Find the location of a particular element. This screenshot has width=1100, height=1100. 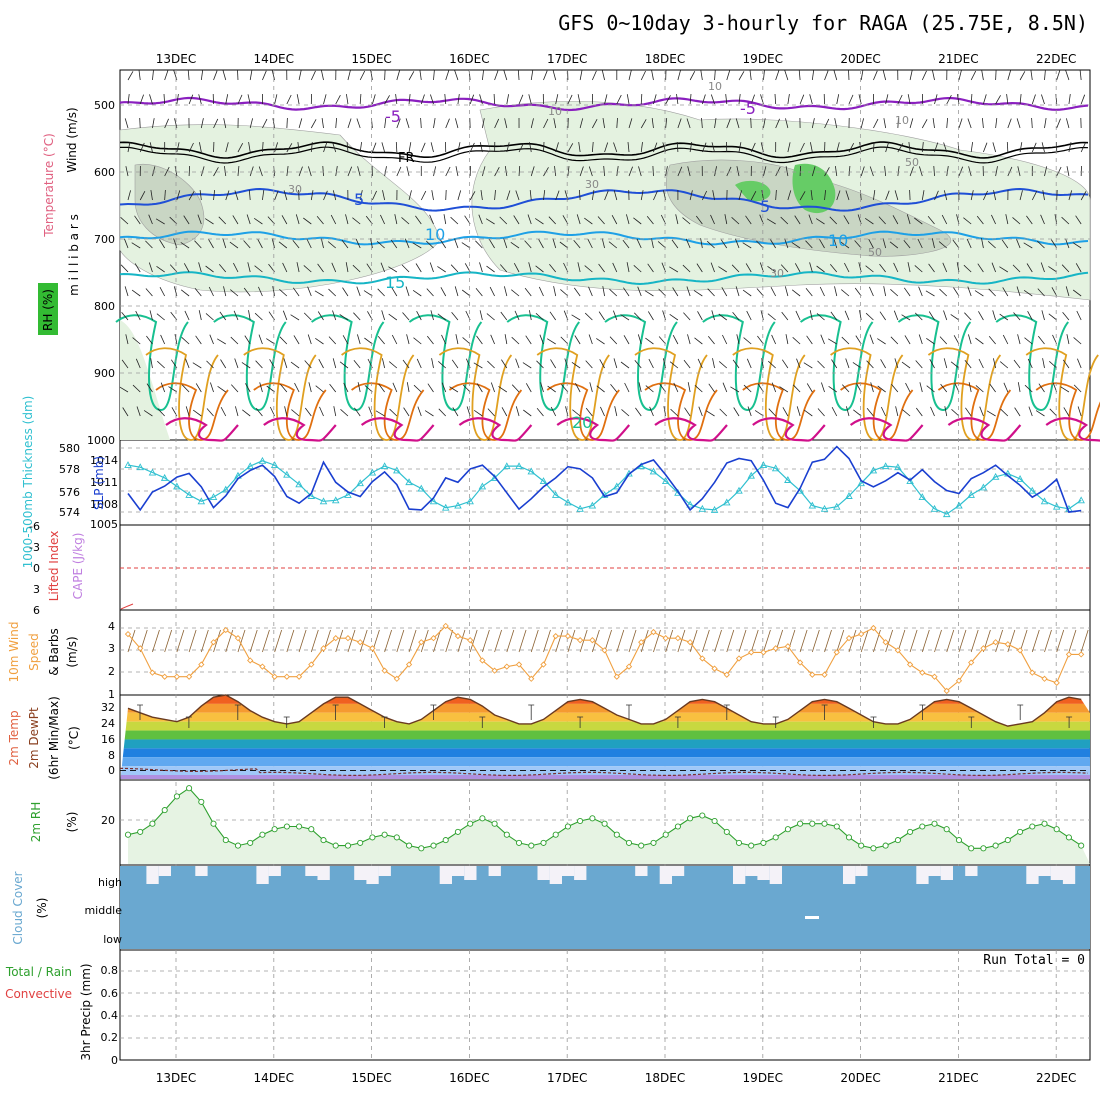

ylabel-temperature: Temperature (°C) is located at coordinates (49, 185).